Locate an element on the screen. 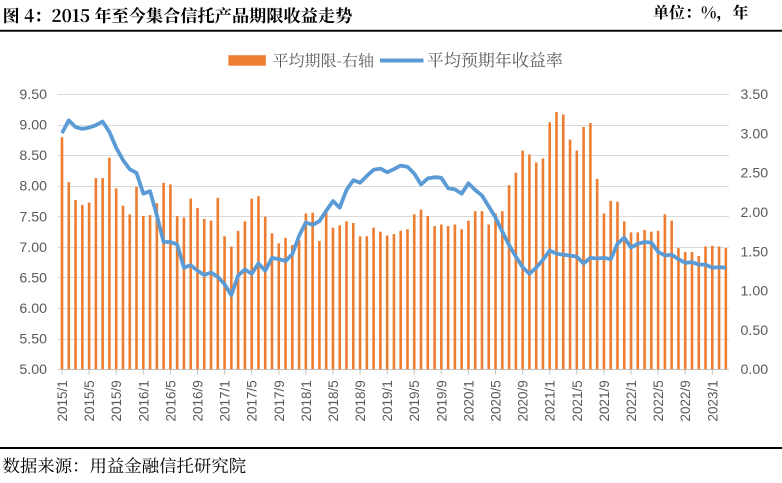 The image size is (782, 483). svg-text: 3.50 is located at coordinates (755, 95).